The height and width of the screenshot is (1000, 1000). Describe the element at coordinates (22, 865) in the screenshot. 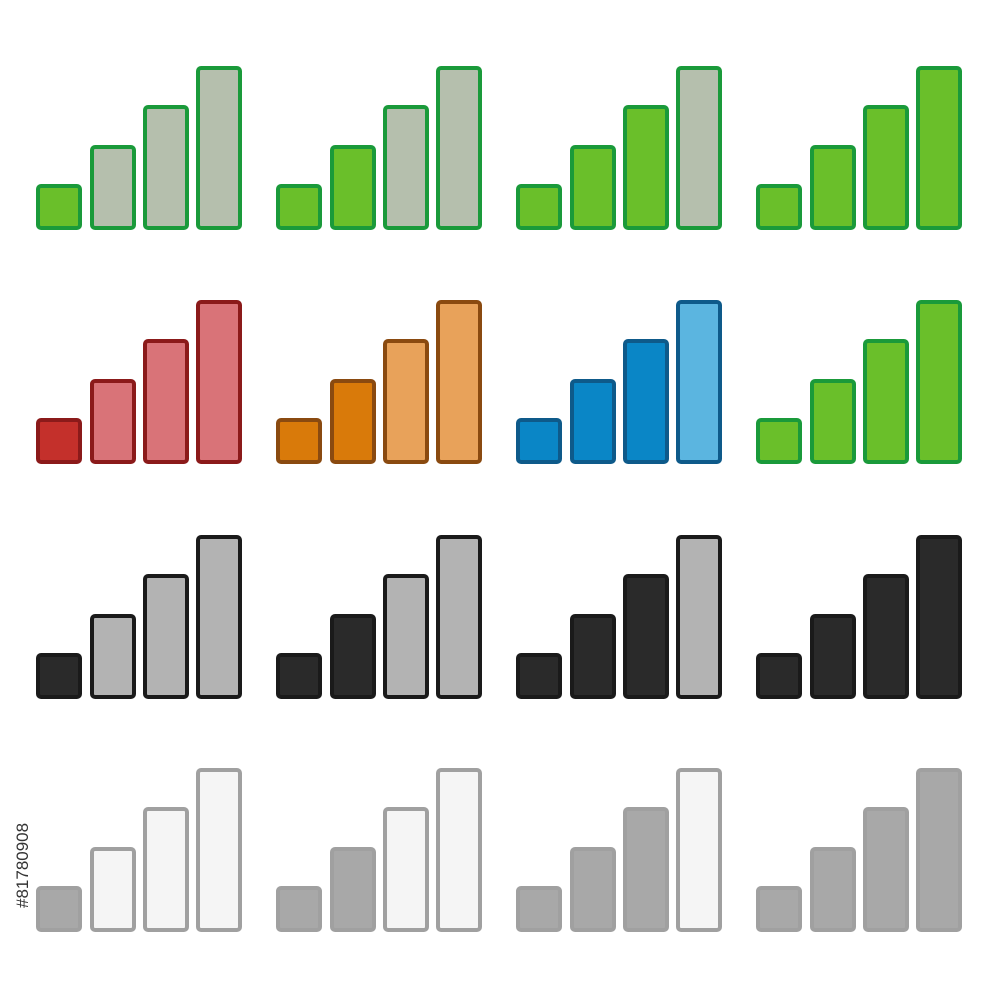

I see `stock-id: #81780908` at that location.